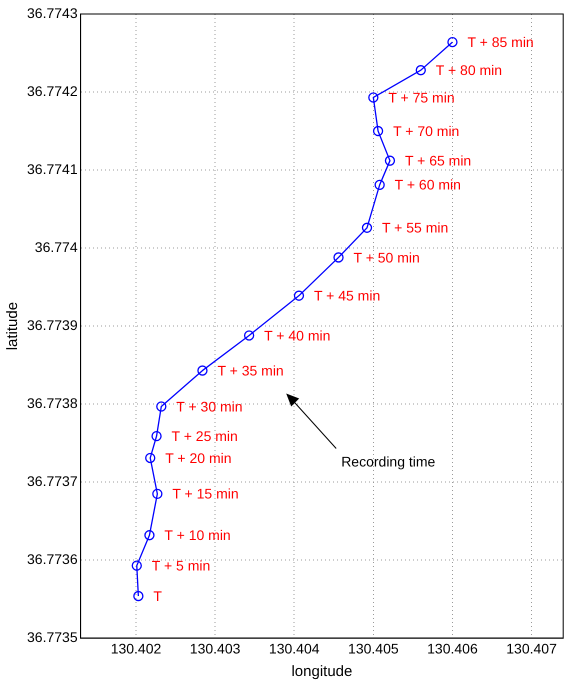 The image size is (569, 685). Describe the element at coordinates (469, 70) in the screenshot. I see `annotation: T + 80 min` at that location.